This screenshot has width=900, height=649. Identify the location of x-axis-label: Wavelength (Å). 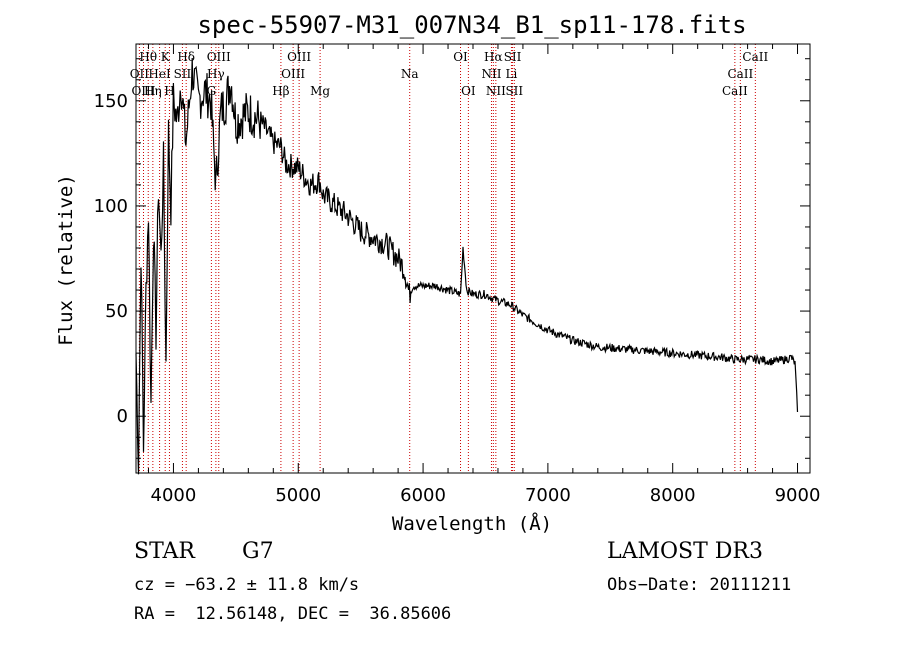
(472, 523).